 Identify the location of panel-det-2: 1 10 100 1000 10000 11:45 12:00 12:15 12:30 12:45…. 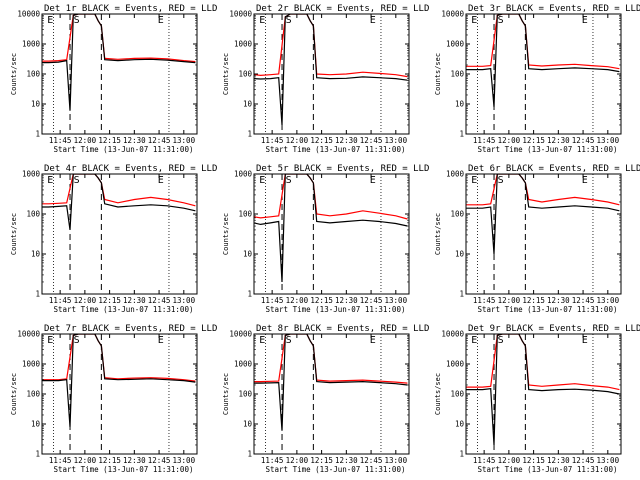
(325, 79).